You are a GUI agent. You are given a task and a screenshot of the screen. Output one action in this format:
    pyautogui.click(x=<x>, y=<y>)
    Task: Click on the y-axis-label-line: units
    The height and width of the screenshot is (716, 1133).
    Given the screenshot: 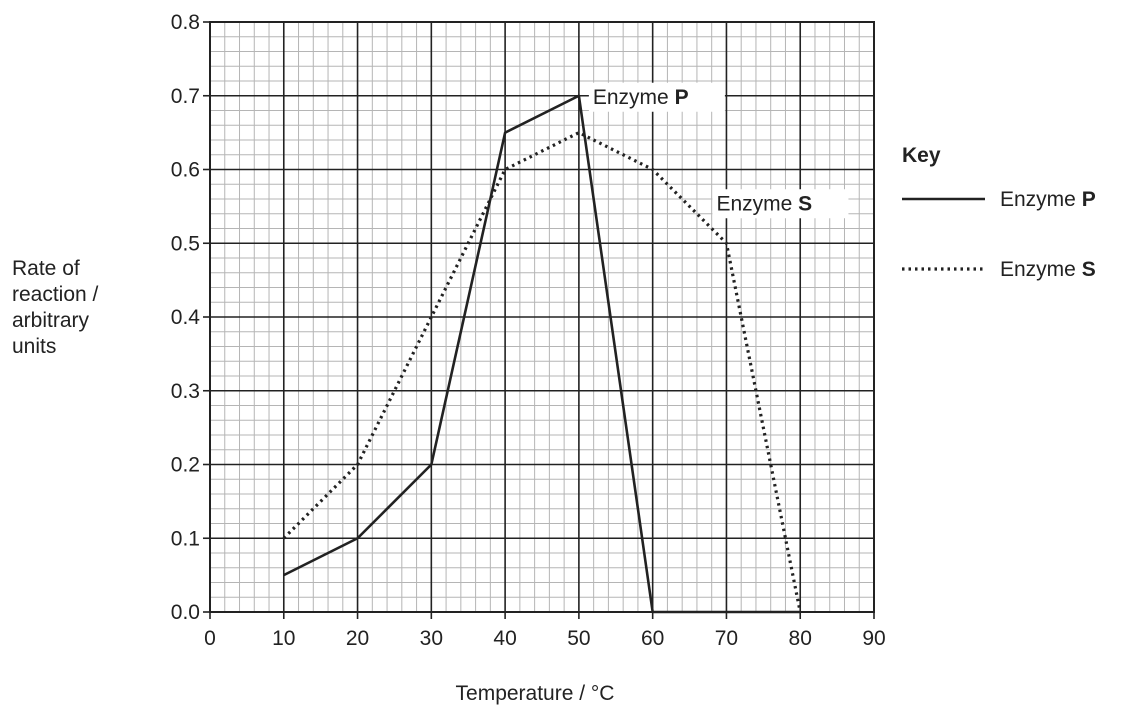 What is the action you would take?
    pyautogui.click(x=55, y=347)
    